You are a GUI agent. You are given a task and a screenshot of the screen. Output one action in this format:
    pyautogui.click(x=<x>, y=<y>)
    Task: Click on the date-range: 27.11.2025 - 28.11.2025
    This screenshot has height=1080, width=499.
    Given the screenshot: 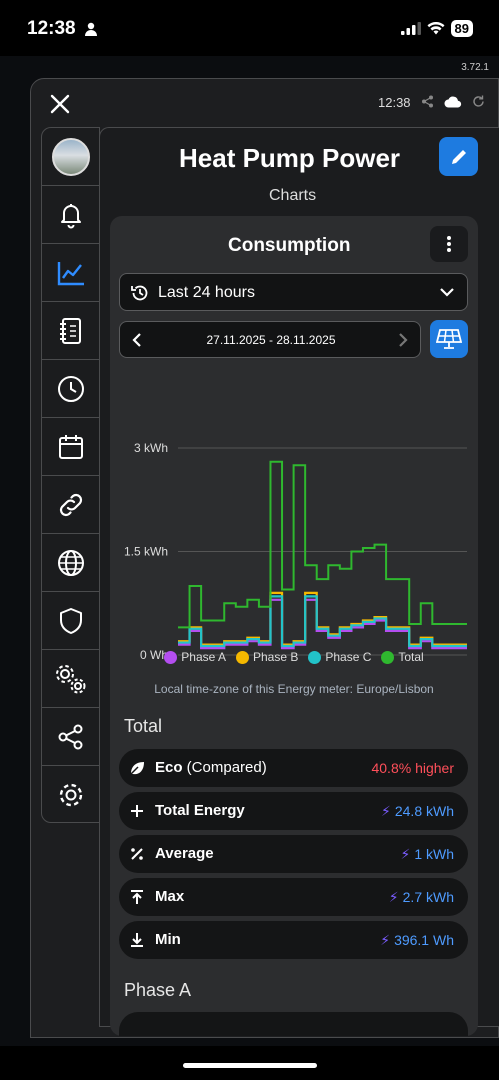 What is the action you would take?
    pyautogui.click(x=271, y=340)
    